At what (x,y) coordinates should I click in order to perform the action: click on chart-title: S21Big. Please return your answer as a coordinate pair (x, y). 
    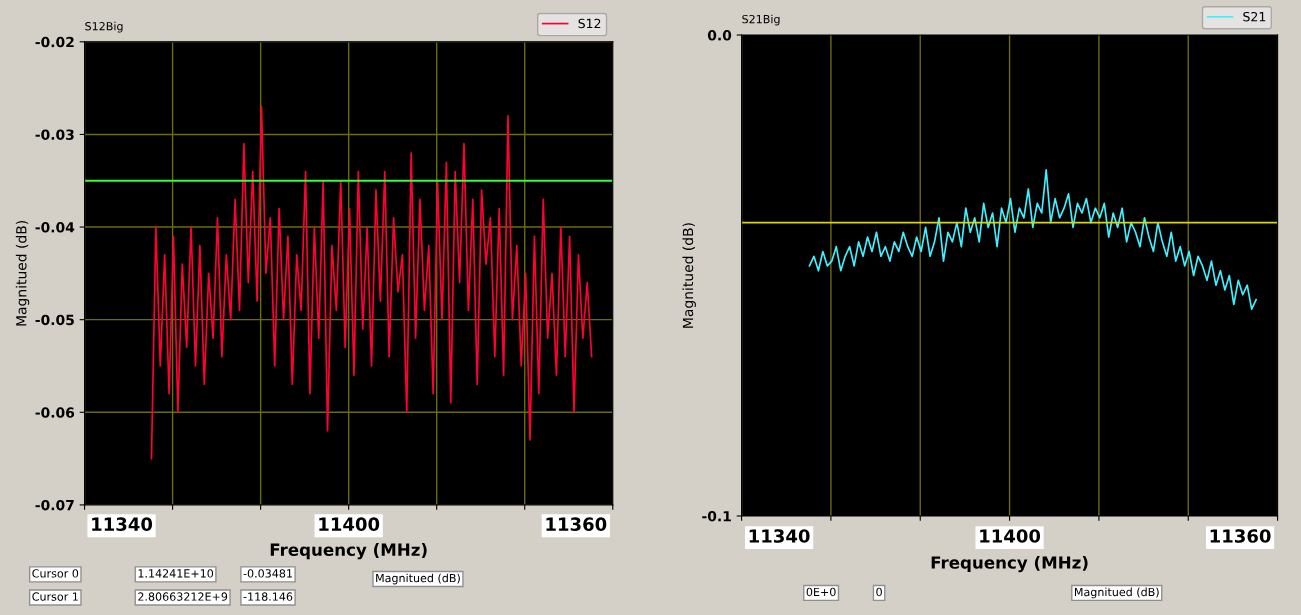
    Looking at the image, I should click on (761, 20).